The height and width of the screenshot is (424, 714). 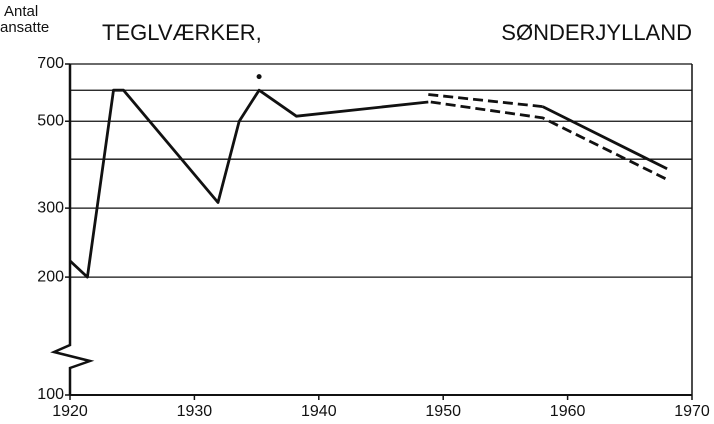 What do you see at coordinates (50, 394) in the screenshot?
I see `y-tick-label: 100` at bounding box center [50, 394].